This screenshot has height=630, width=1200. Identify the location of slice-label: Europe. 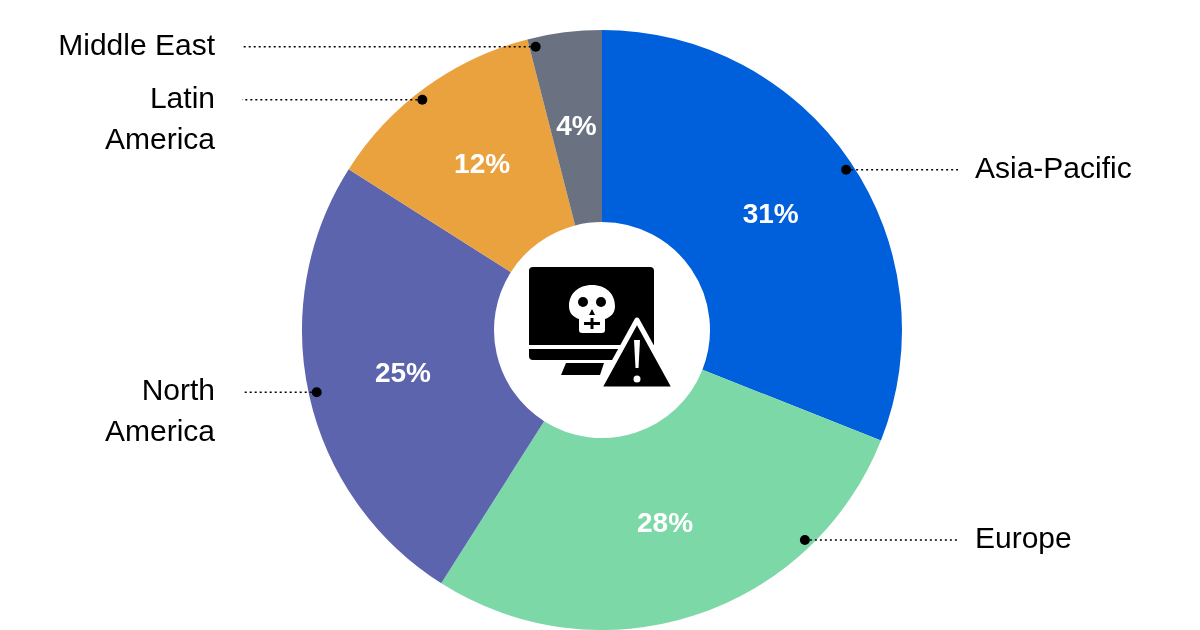
(1023, 538).